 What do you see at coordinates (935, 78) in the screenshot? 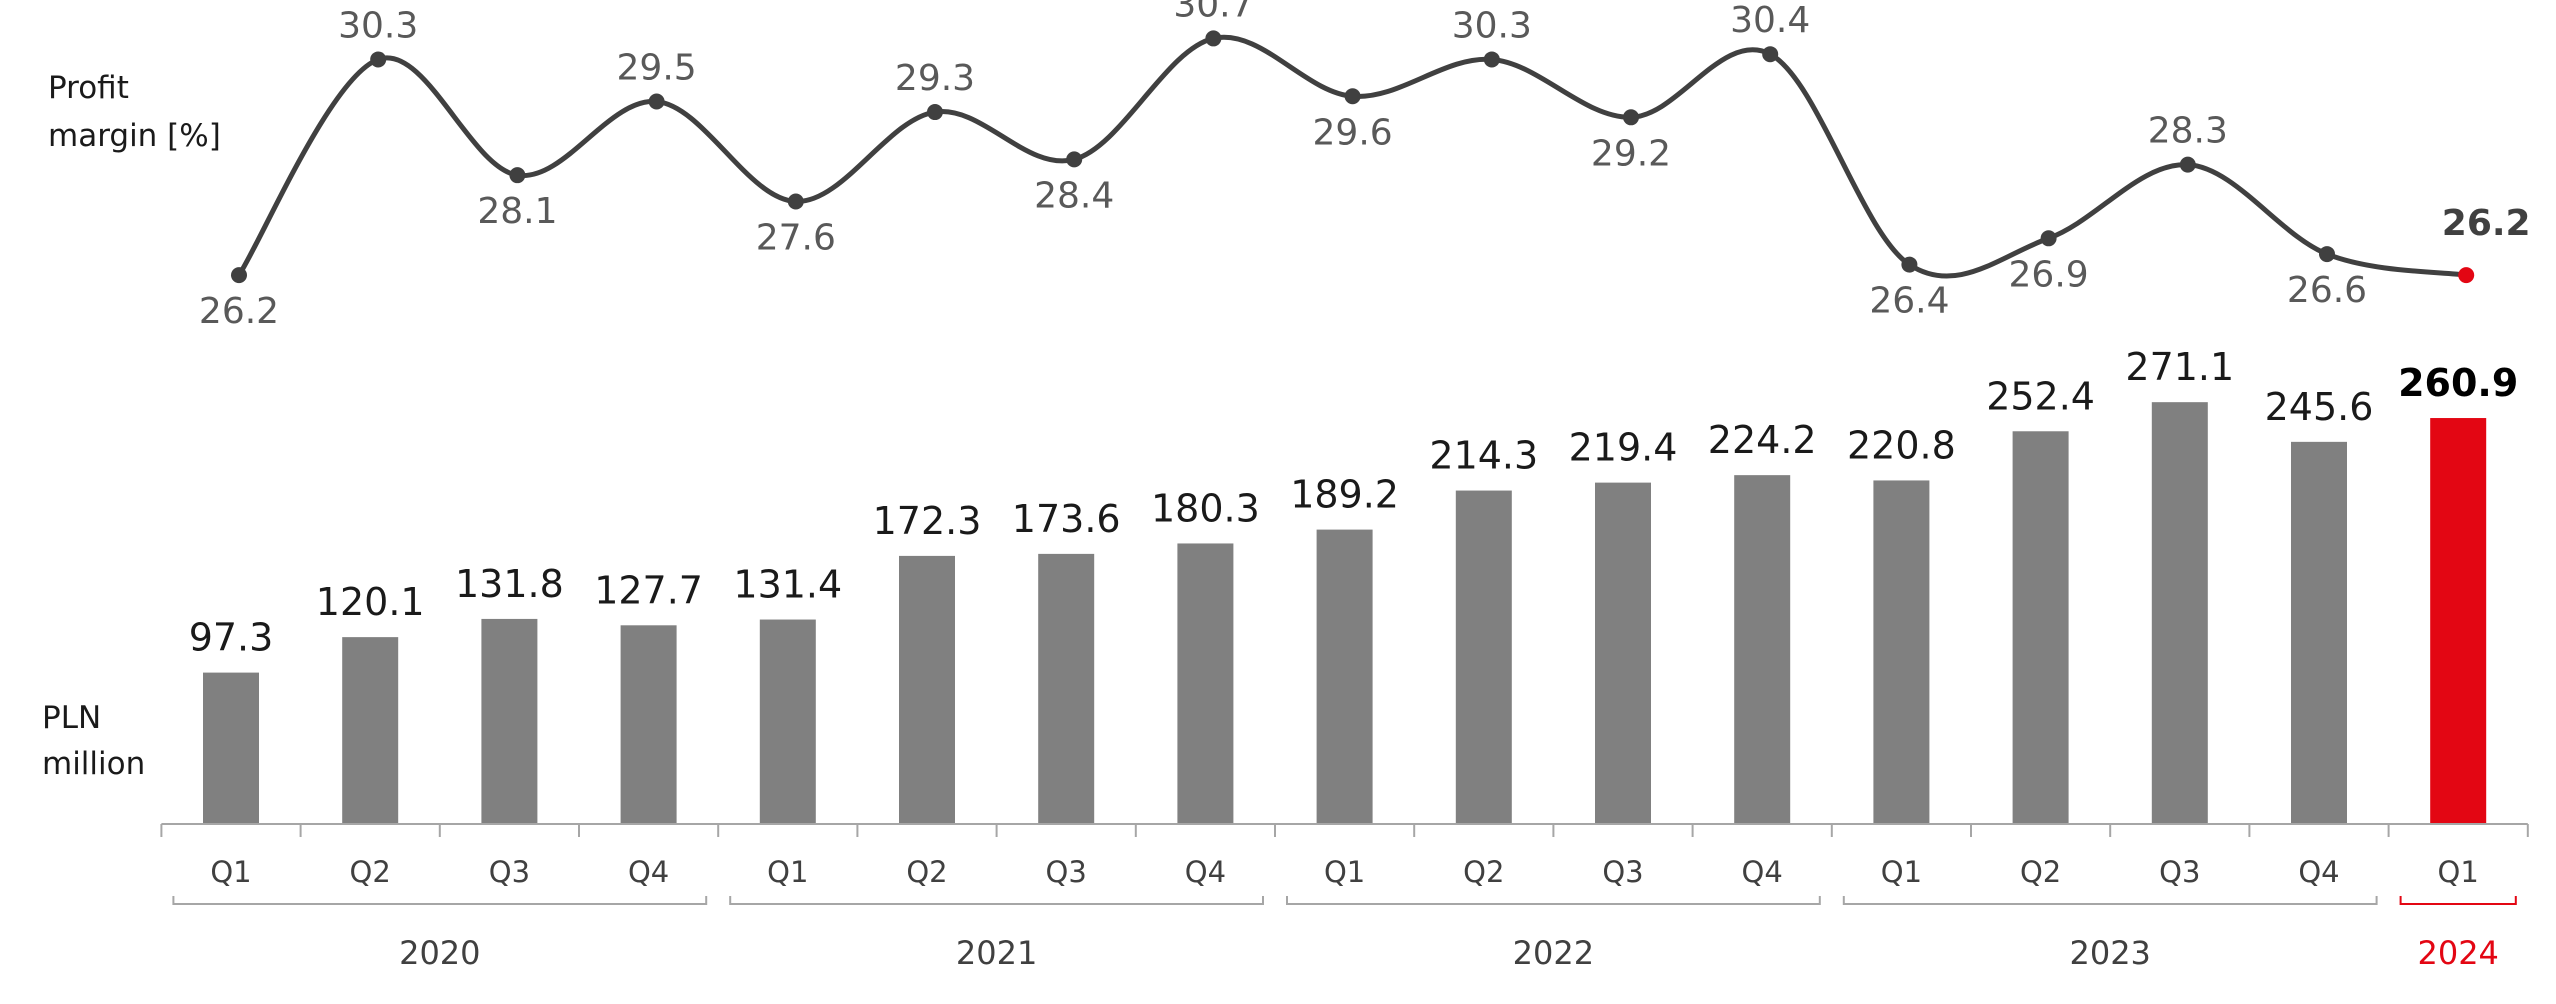
I see `margin-value-label-5: 29.3` at bounding box center [935, 78].